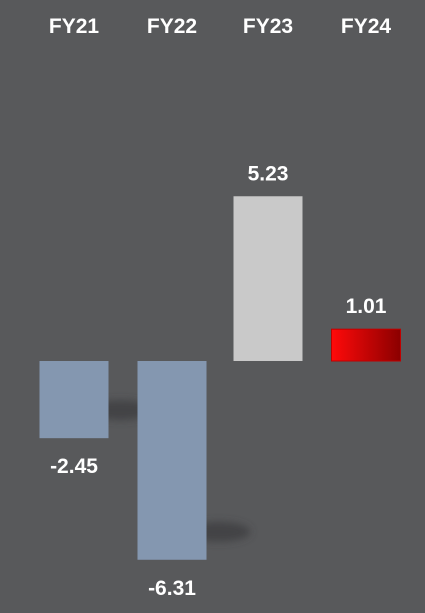 This screenshot has width=425, height=613. Describe the element at coordinates (268, 26) in the screenshot. I see `category-label-fy23: FY23` at that location.